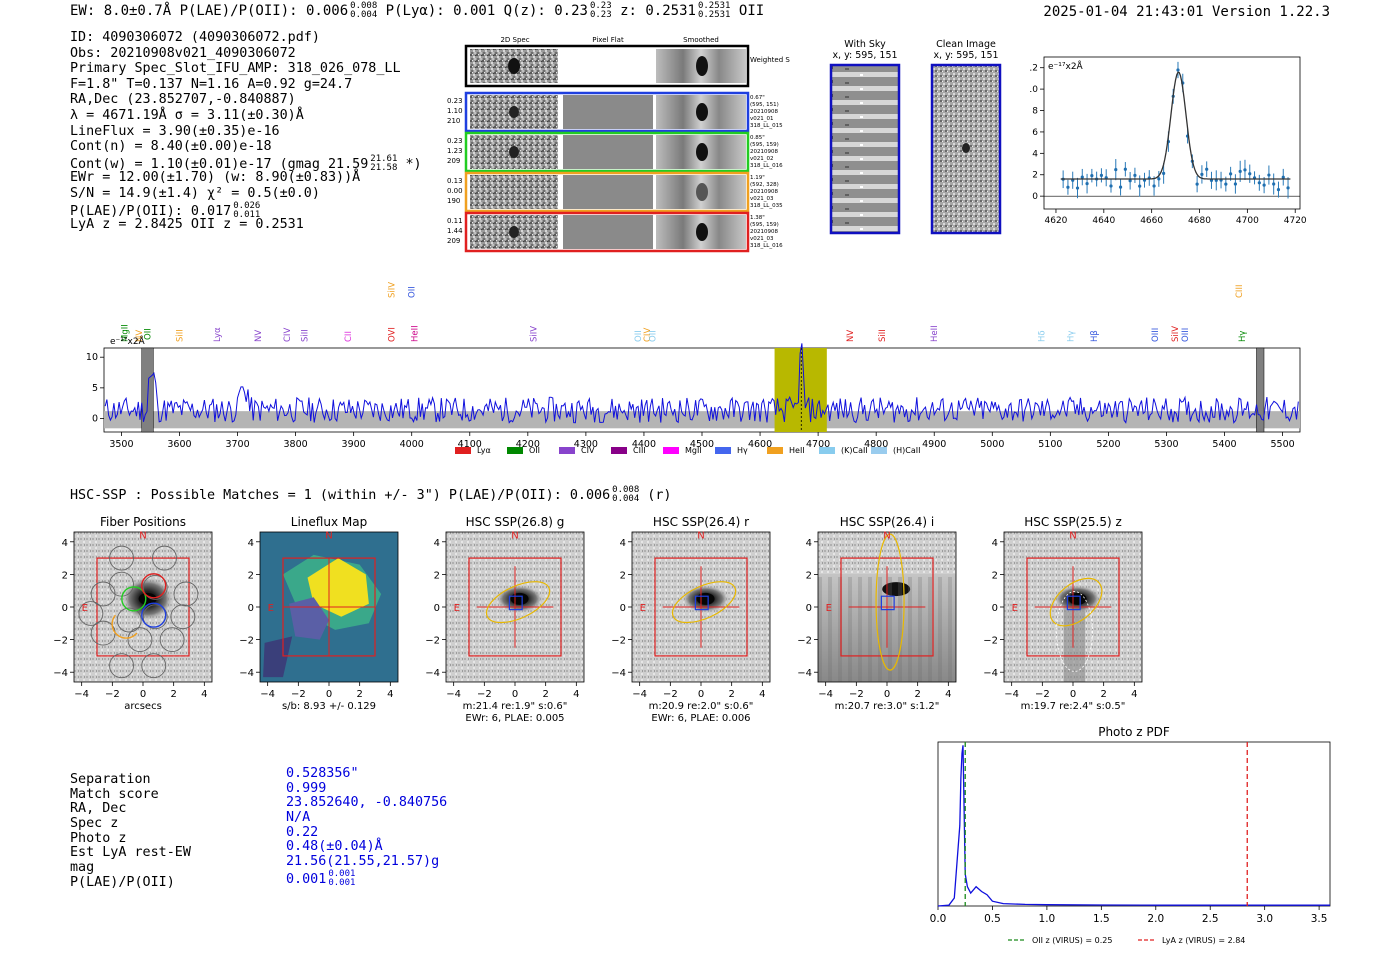 The width and height of the screenshot is (1400, 953). I want to click on param-line: LineFlux = 3.90(±0.35)e-16, so click(175, 131).